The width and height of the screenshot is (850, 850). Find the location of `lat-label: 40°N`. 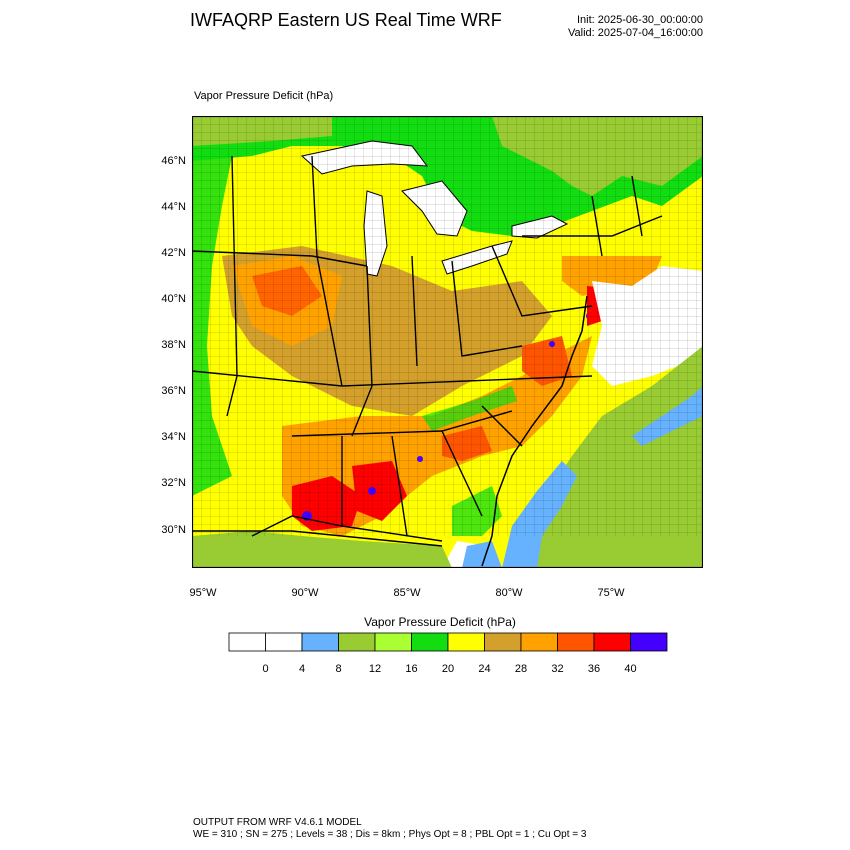

lat-label: 40°N is located at coordinates (173, 299).